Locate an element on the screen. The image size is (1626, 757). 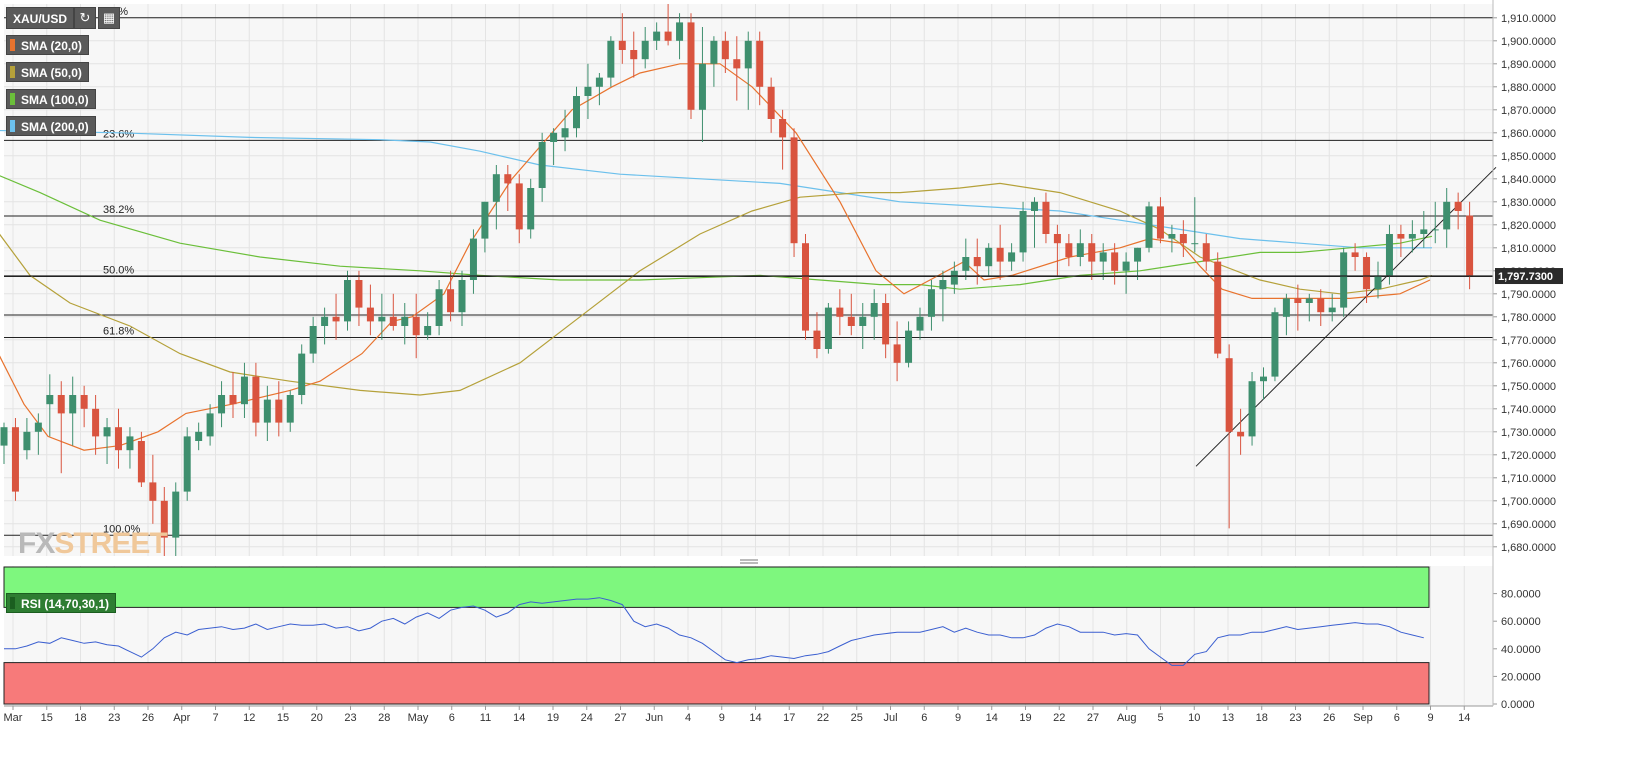
y-tick-label: 1,700.0000 is located at coordinates (1528, 502).